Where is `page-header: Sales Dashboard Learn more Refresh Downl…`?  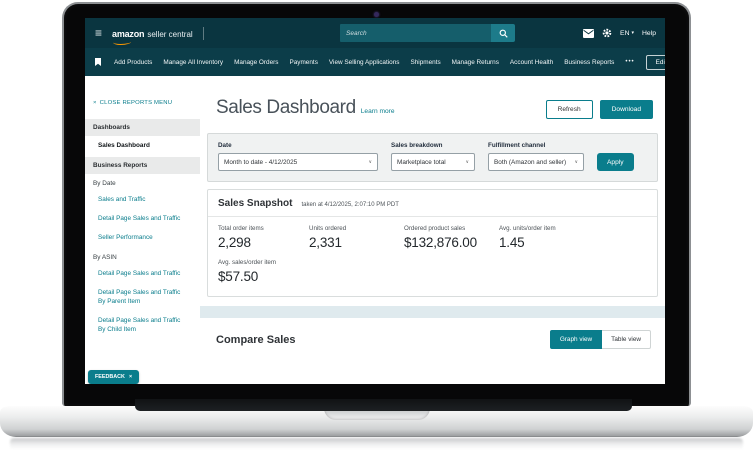
page-header: Sales Dashboard Learn more Refresh Downl… is located at coordinates (432, 97).